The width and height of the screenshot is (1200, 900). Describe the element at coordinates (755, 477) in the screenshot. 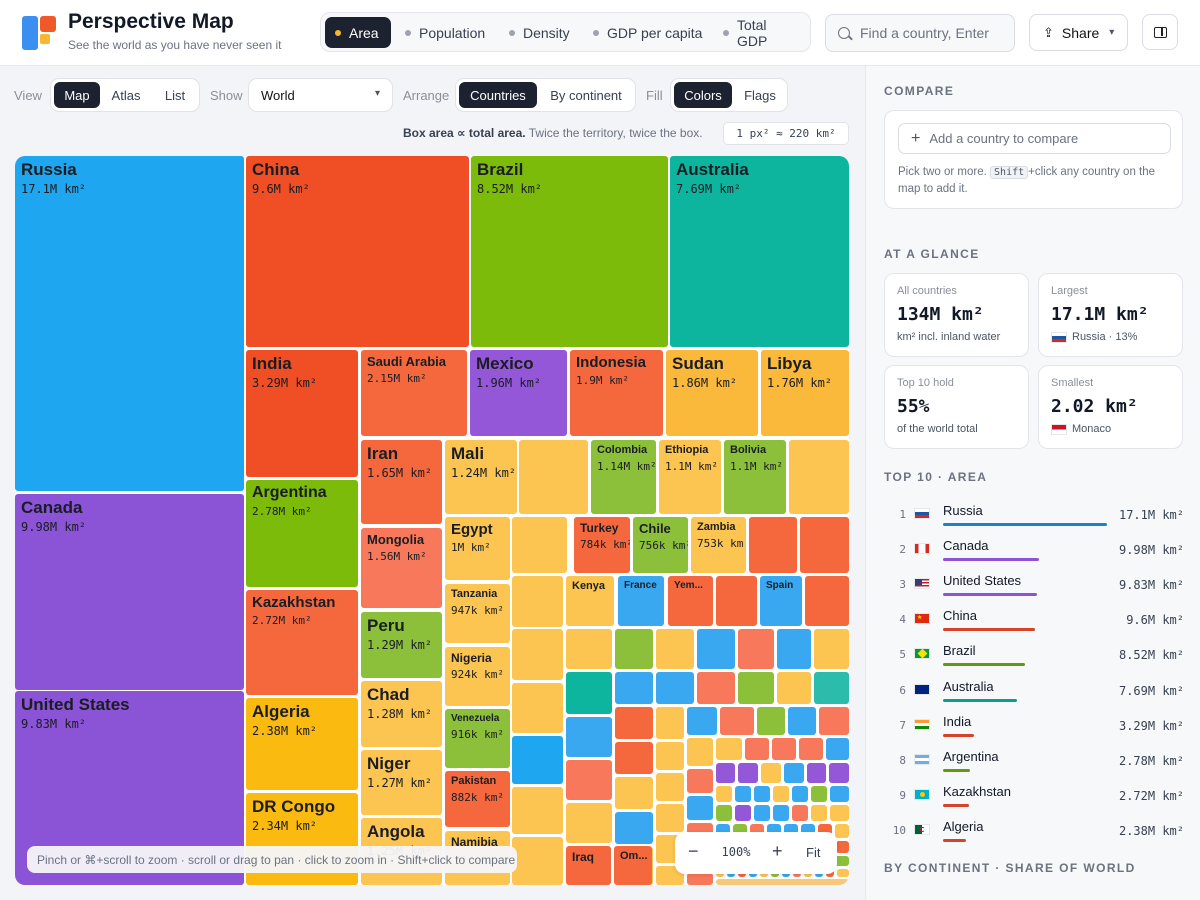

I see `country-tile-bolivia: Bolivia 1.1M km²` at that location.